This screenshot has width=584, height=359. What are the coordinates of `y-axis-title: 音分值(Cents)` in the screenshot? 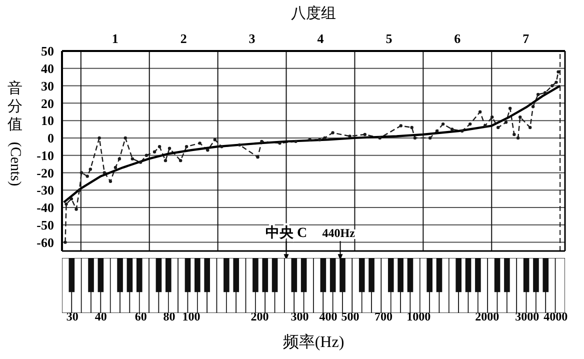 It's located at (15, 133).